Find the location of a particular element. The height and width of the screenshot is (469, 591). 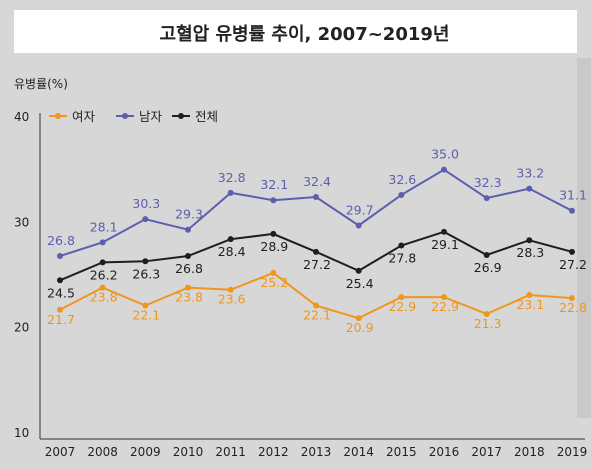

data-label: 28.4 is located at coordinates (232, 251).